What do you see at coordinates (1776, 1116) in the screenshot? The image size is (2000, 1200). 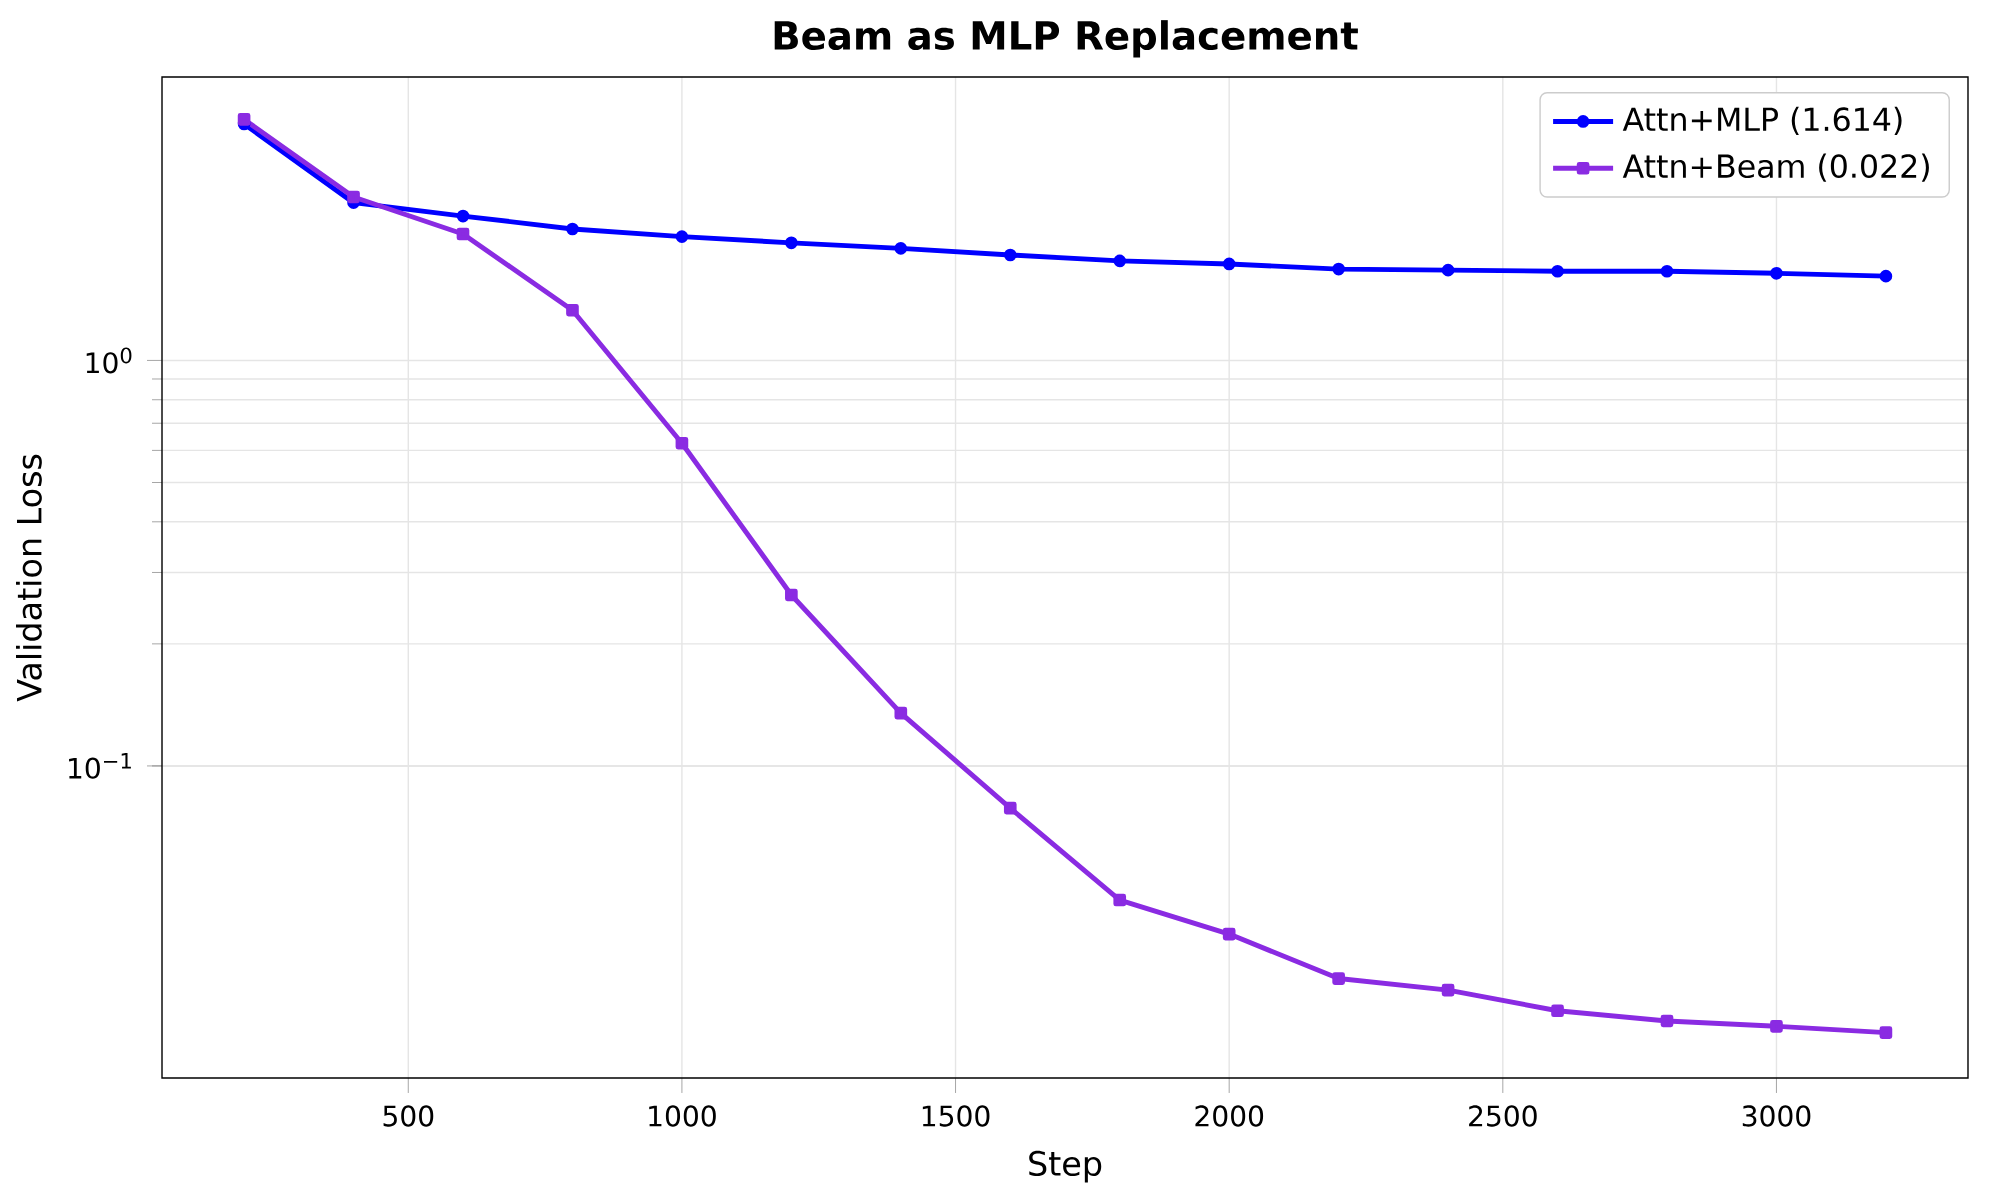 I see `x-tick-label: 3000` at bounding box center [1776, 1116].